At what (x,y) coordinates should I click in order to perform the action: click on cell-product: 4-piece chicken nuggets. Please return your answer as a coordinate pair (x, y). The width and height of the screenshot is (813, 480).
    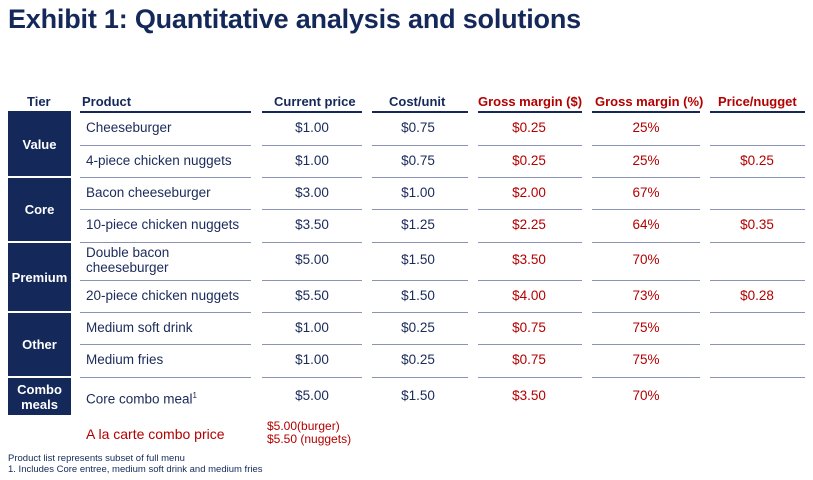
    Looking at the image, I should click on (168, 160).